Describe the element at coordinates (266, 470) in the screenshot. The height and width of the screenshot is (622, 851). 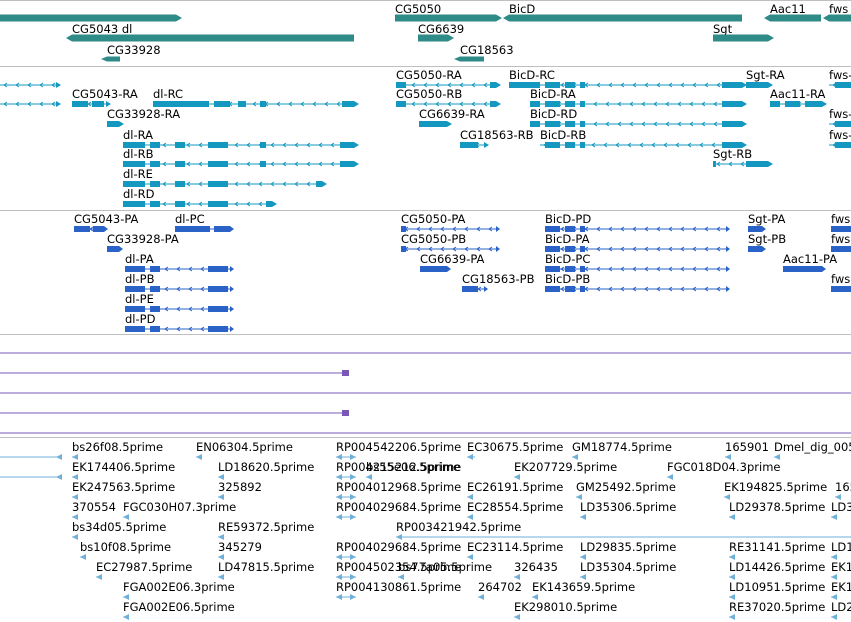
I see `est-feature: LD18620.5prime` at that location.